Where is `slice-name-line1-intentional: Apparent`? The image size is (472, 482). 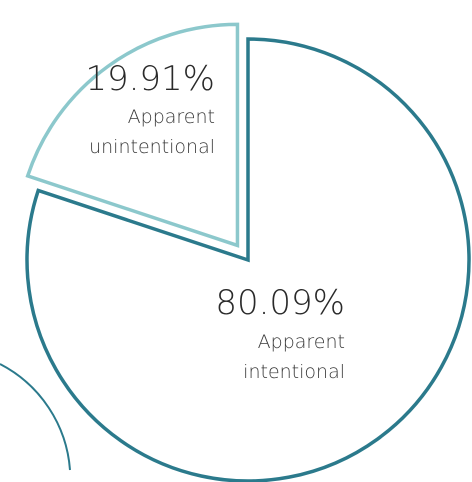 slice-name-line1-intentional: Apparent is located at coordinates (301, 342).